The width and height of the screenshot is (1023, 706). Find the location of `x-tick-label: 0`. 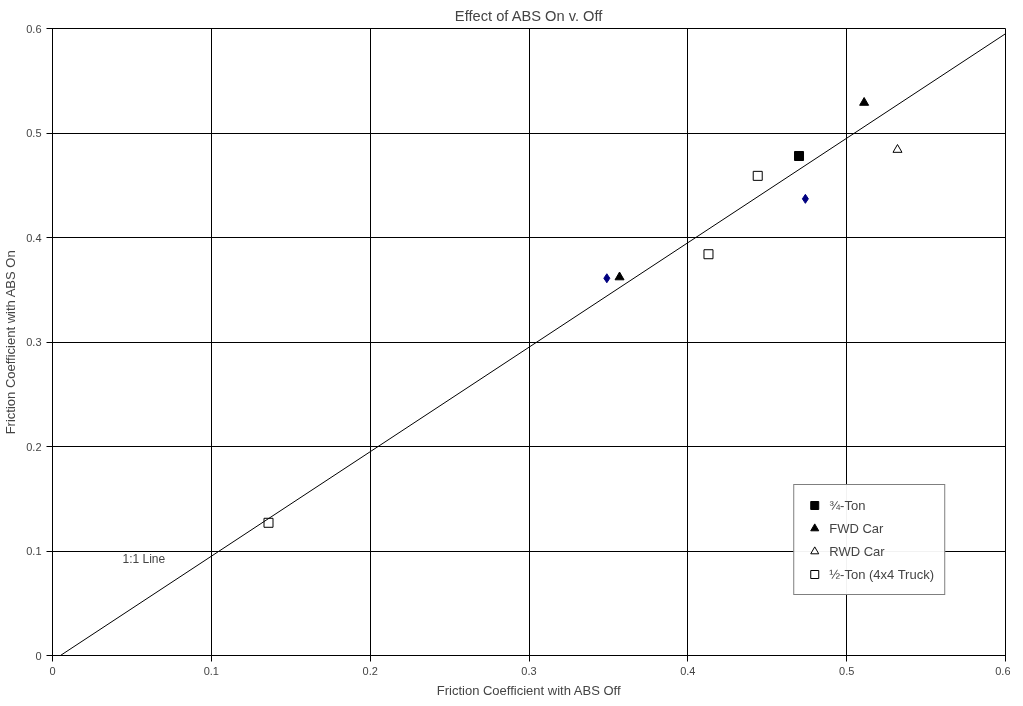

x-tick-label: 0 is located at coordinates (52, 670).